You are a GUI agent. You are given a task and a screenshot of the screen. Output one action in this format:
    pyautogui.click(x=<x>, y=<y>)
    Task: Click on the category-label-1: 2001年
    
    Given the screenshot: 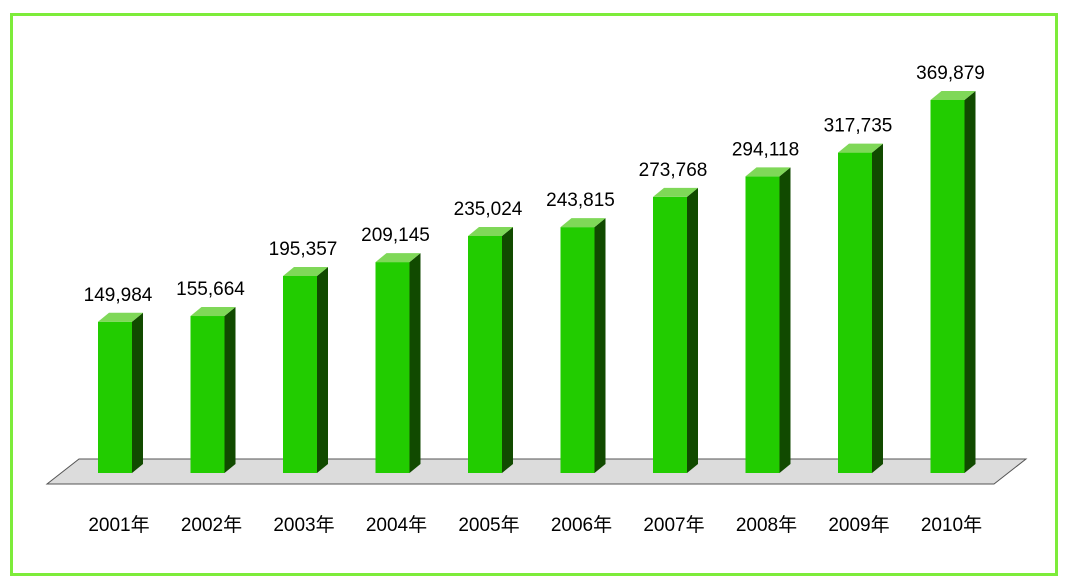 What is the action you would take?
    pyautogui.click(x=118, y=525)
    